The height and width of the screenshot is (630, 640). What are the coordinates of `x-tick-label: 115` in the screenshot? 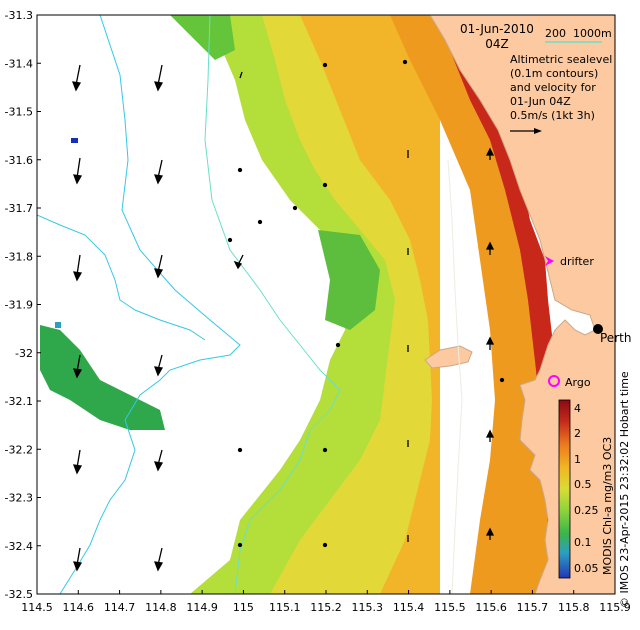 It's located at (243, 607).